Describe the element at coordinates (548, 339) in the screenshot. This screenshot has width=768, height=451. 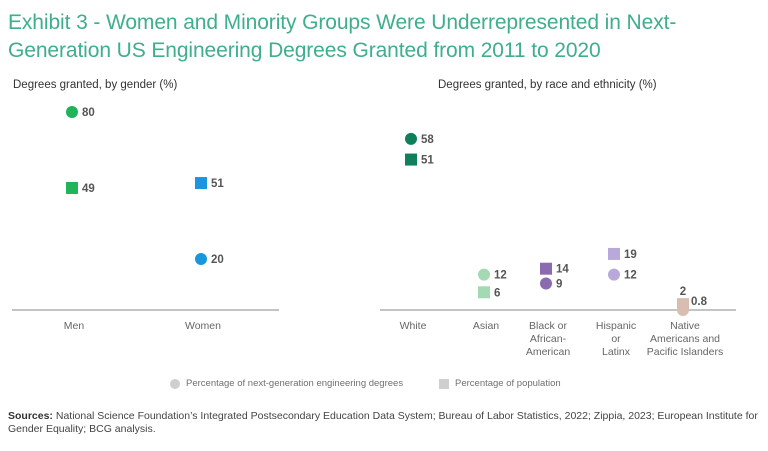
I see `category-label: African-` at that location.